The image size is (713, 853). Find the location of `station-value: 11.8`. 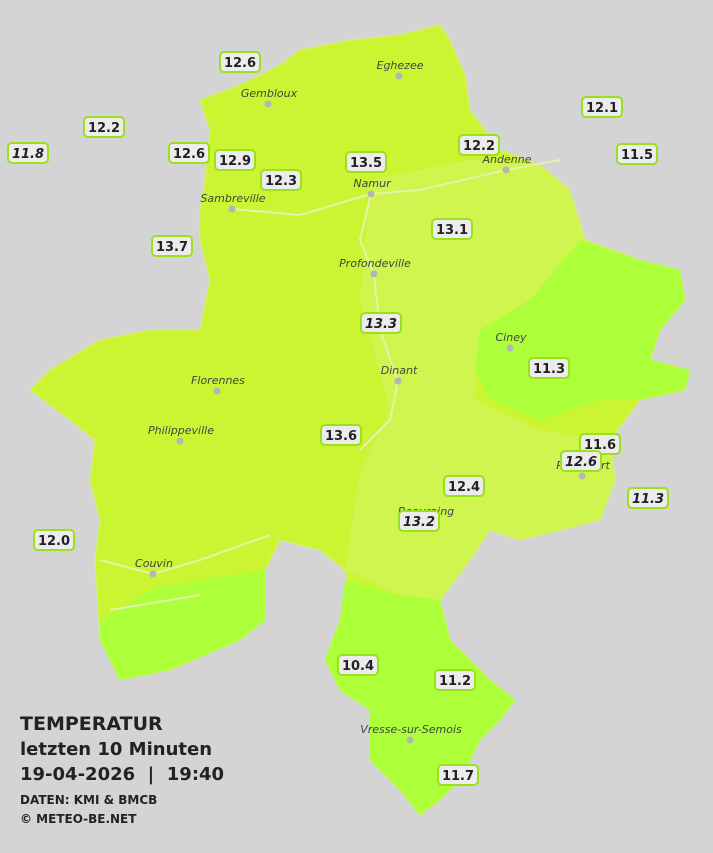

station-value: 11.8 is located at coordinates (28, 154).